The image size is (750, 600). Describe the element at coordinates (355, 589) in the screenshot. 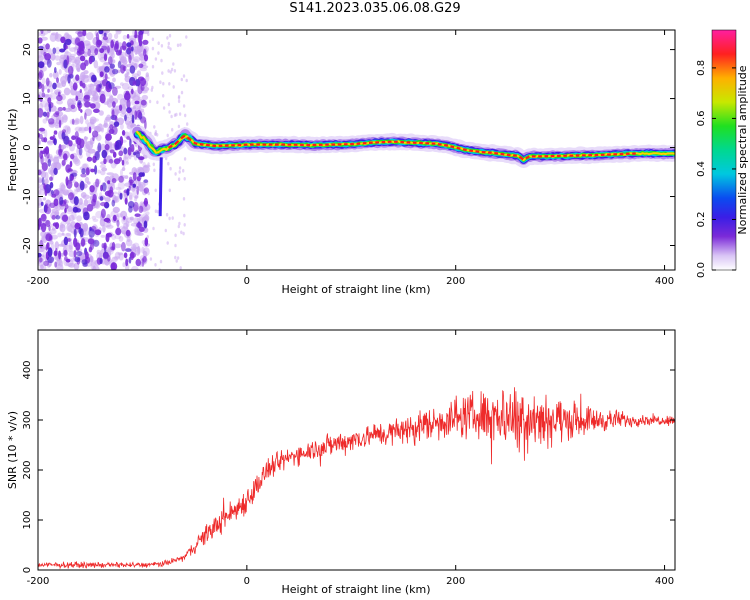

I see `snr-xlabel: Height of straight line (km)` at that location.